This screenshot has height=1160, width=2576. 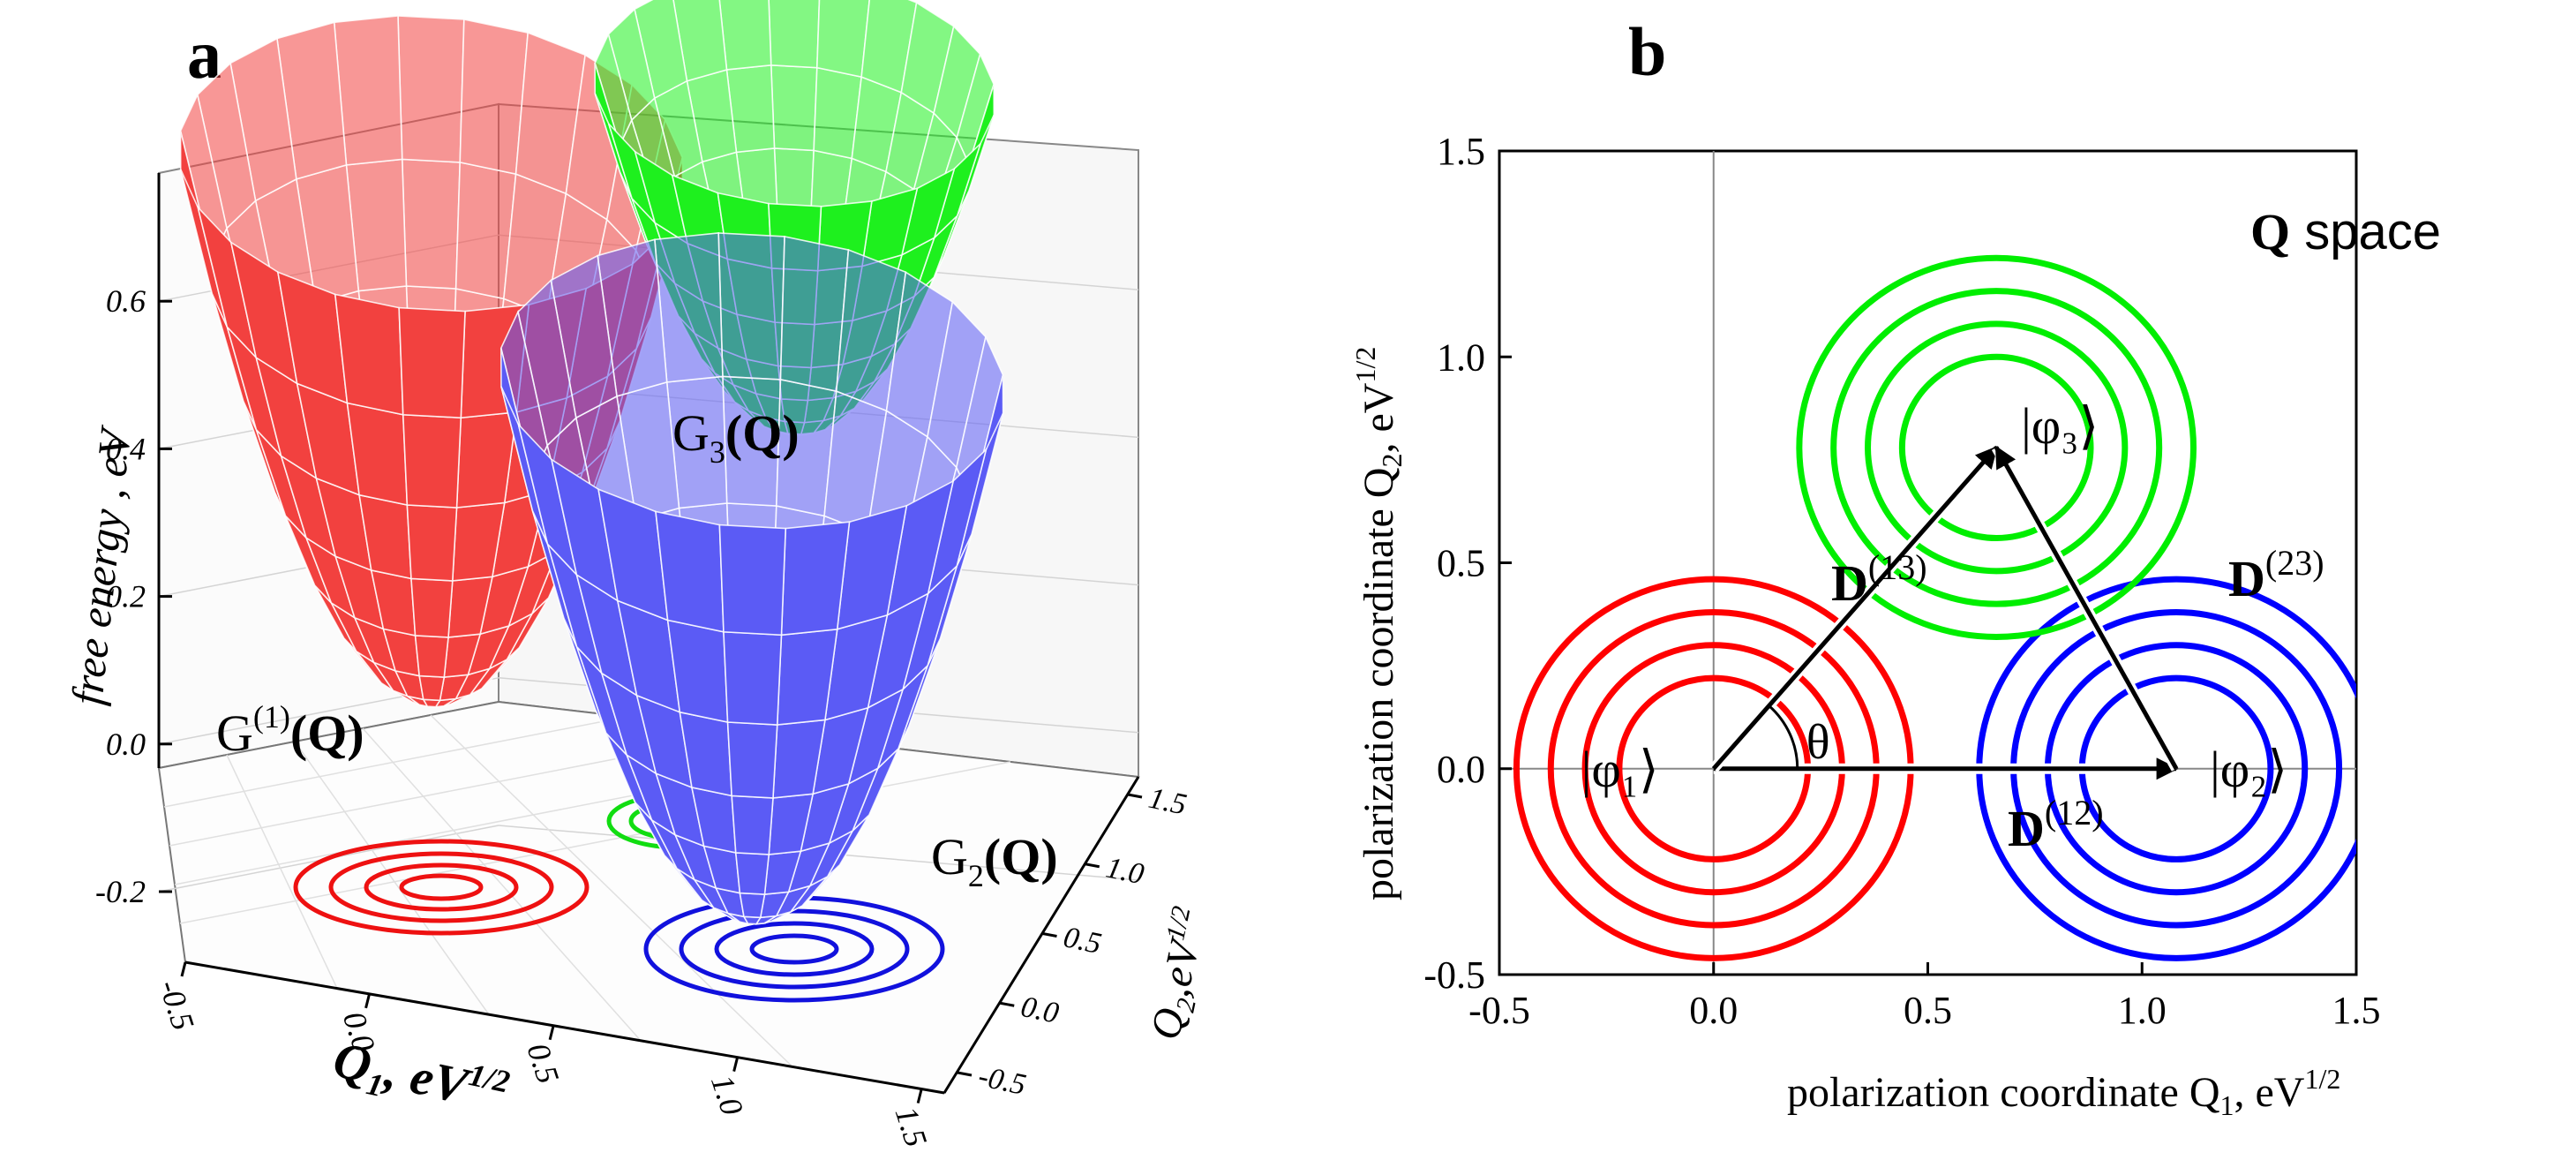 What do you see at coordinates (428, 1078) in the screenshot?
I see `x-axis-label-unit: , eV` at bounding box center [428, 1078].